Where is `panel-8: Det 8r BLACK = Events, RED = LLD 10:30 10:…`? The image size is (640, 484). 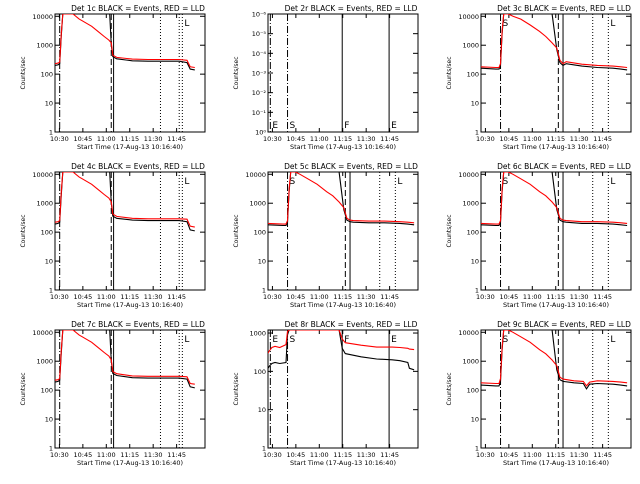
panel-8: Det 8r BLACK = Events, RED = LLD 10:30 10:… is located at coordinates (326, 393).